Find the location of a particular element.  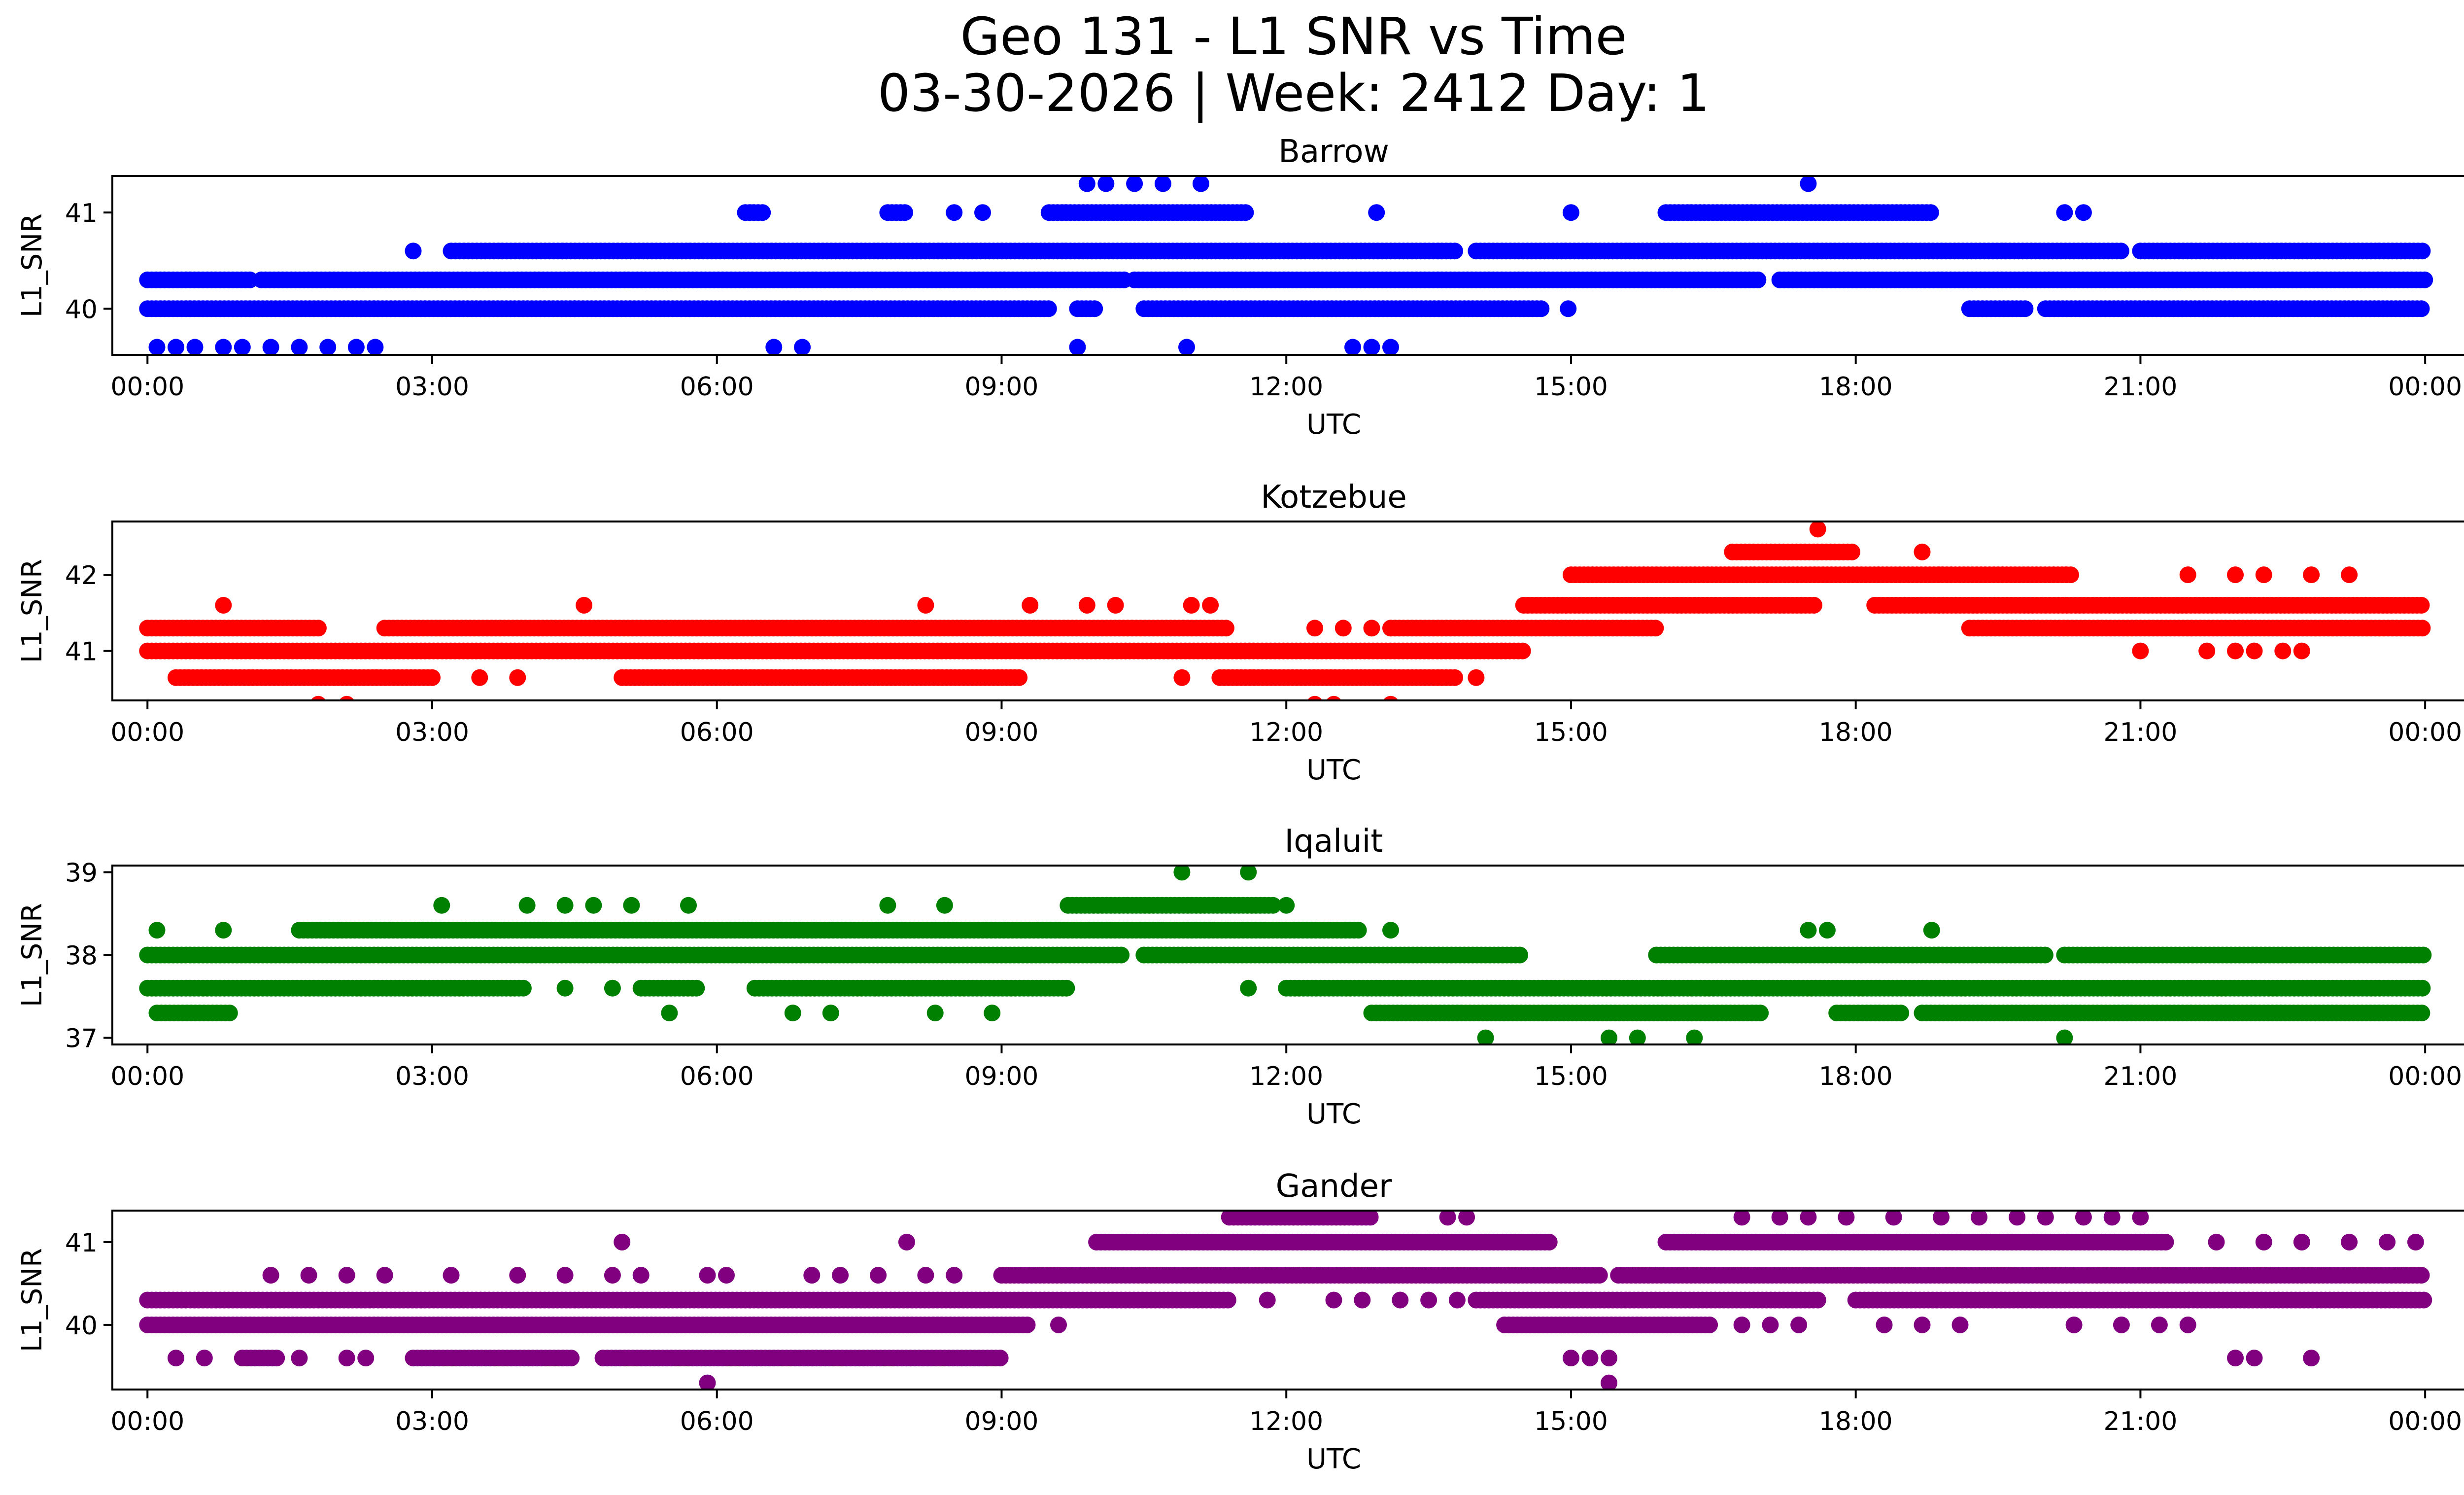

y-tick-label: 39 is located at coordinates (81, 873).